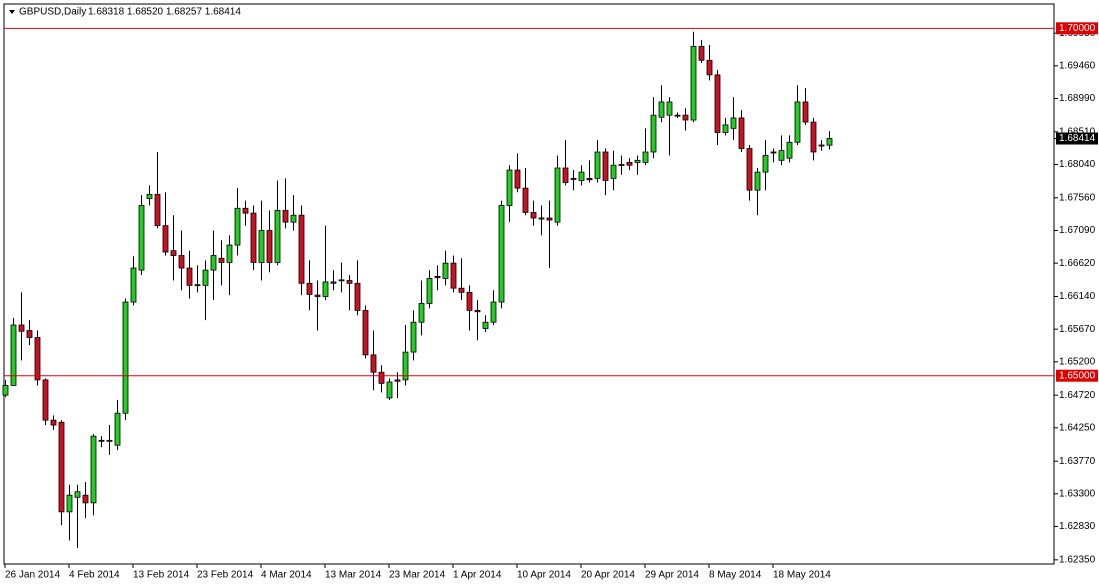 Image resolution: width=1099 pixels, height=584 pixels. Describe the element at coordinates (417, 575) in the screenshot. I see `x-tick-label: 23 Mar 2014` at that location.